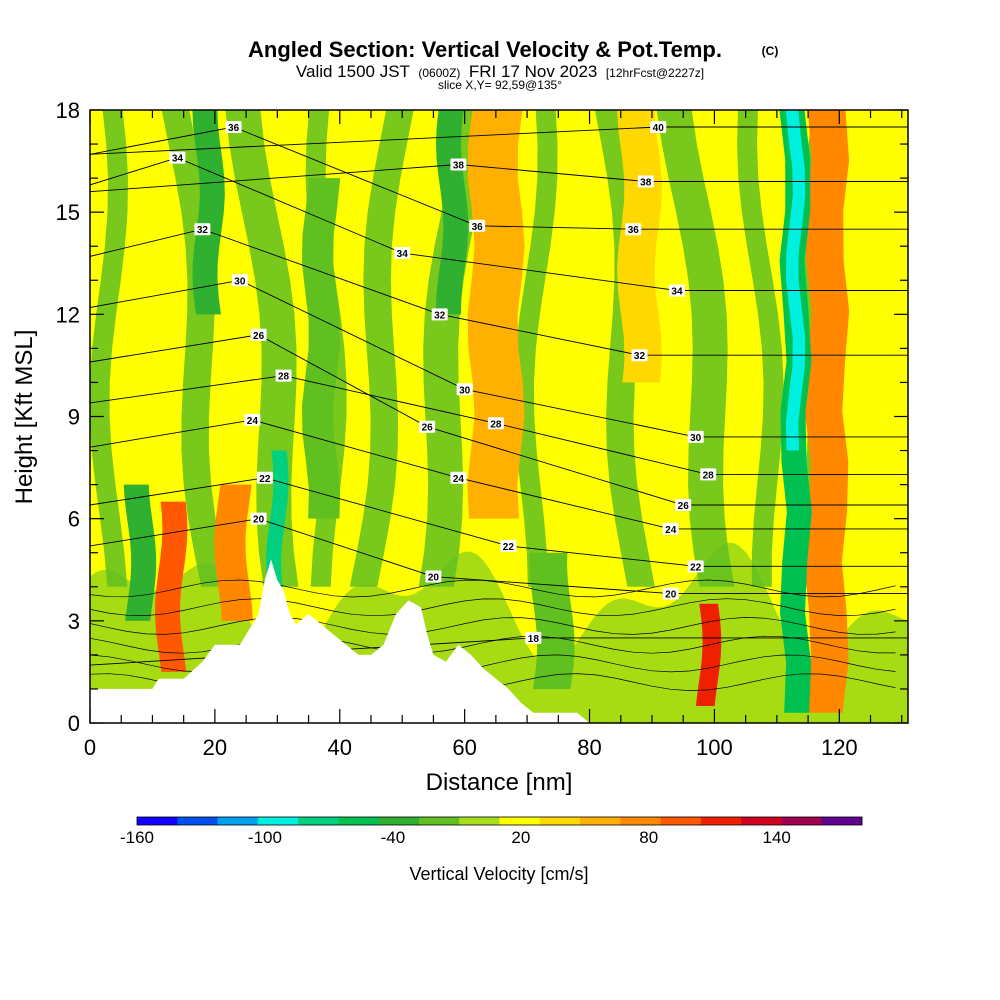 The height and width of the screenshot is (1000, 1000). I want to click on colorbar-labels: -160 -100 -40 20 80 140, so click(455, 837).